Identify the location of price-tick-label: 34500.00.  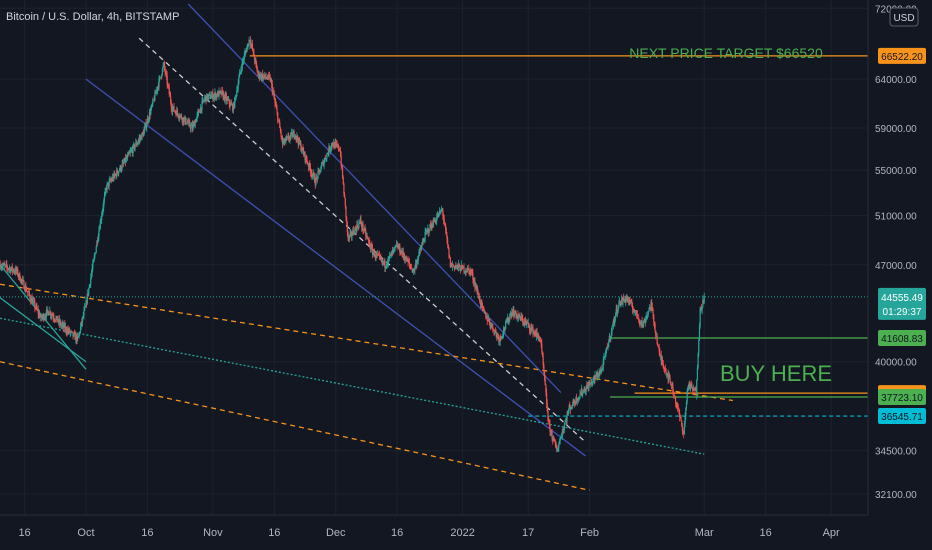
(896, 452).